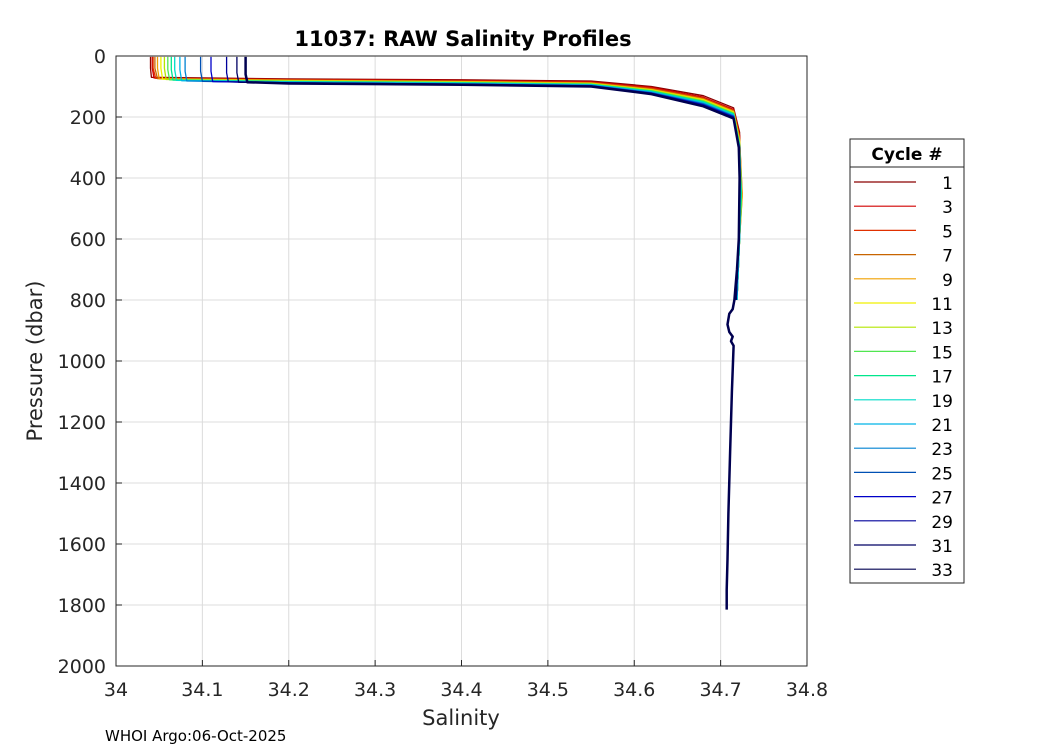 The image size is (1050, 750). I want to click on x-tick-label: 34.8, so click(807, 690).